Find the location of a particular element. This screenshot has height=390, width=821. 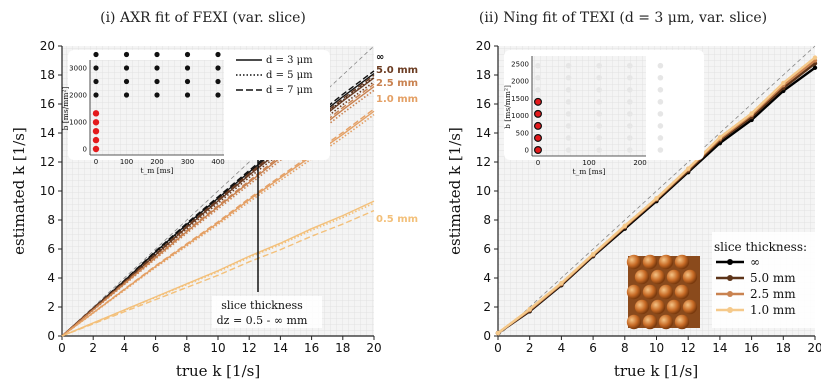

x-tick-label: 8 is located at coordinates (625, 348).